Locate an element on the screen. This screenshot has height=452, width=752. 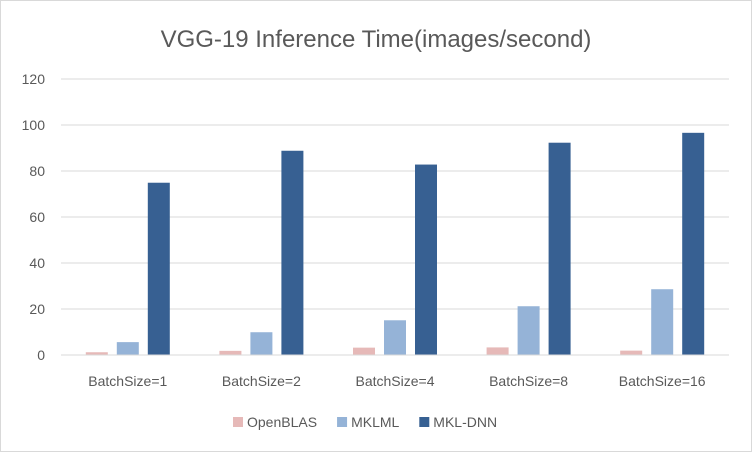
legend-item-mklml: MKLML is located at coordinates (368, 422).